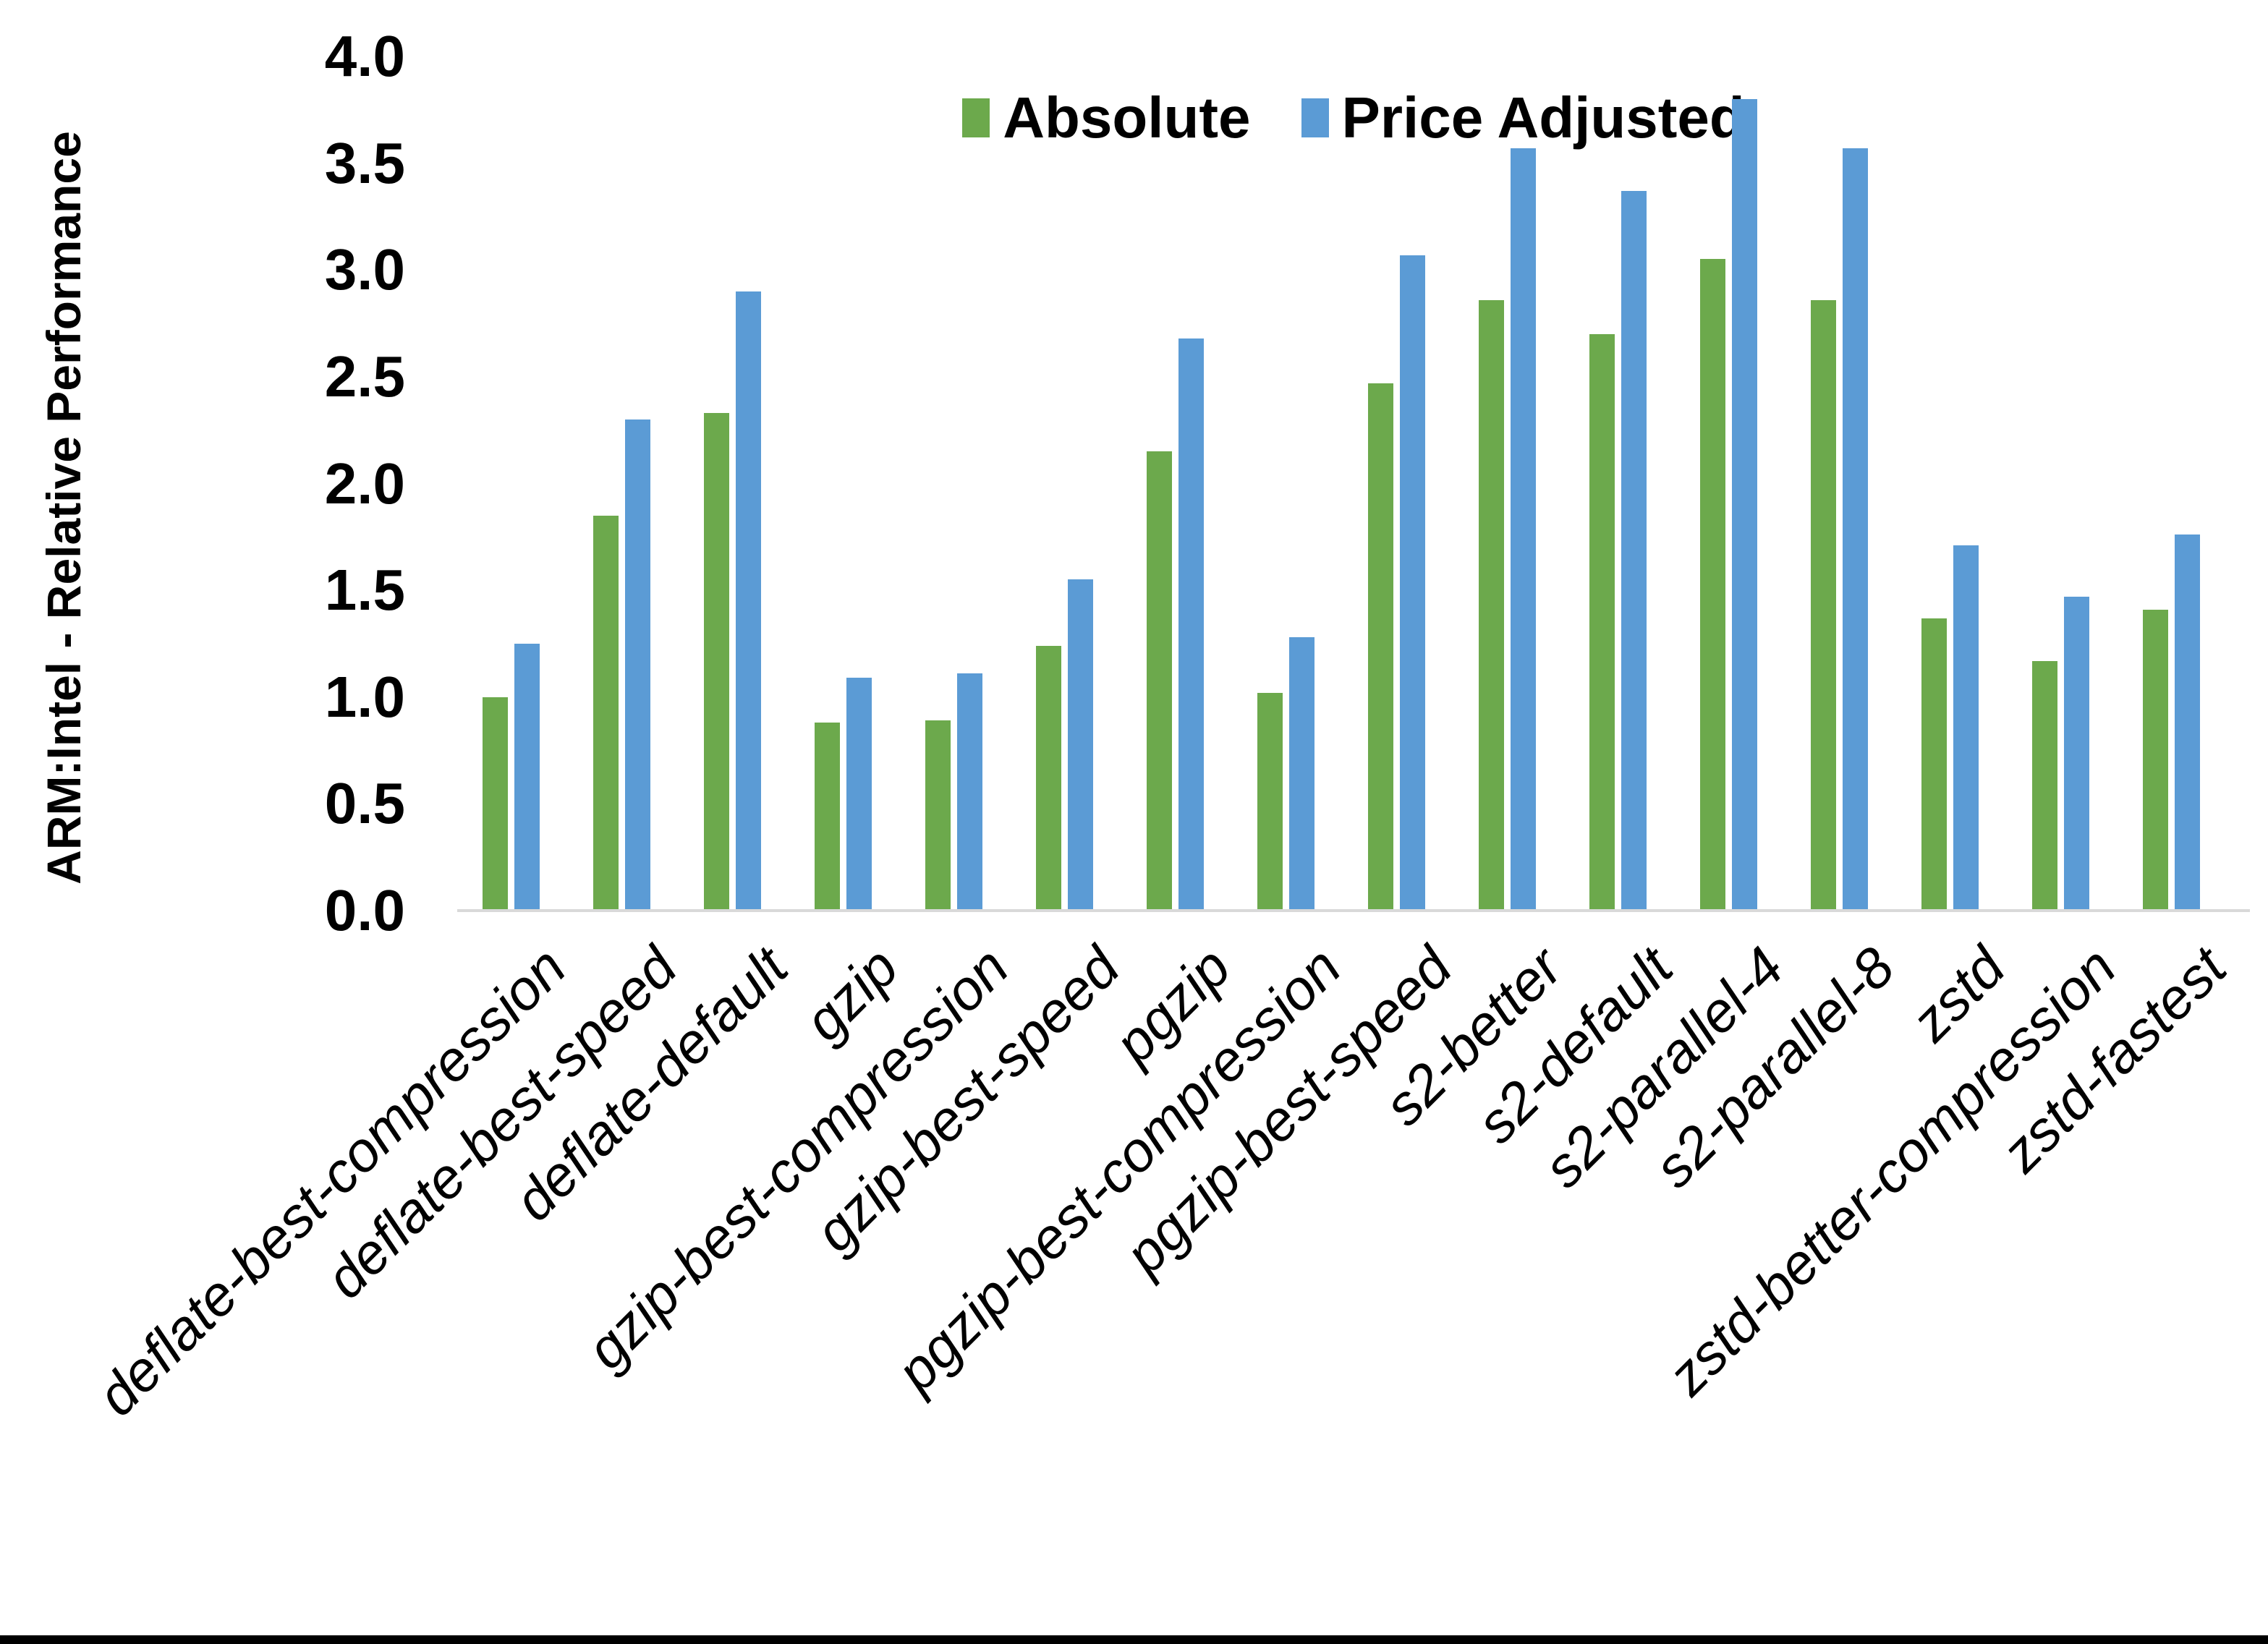 The image size is (2268, 1644). I want to click on y-tick-label: 0.5, so click(364, 803).